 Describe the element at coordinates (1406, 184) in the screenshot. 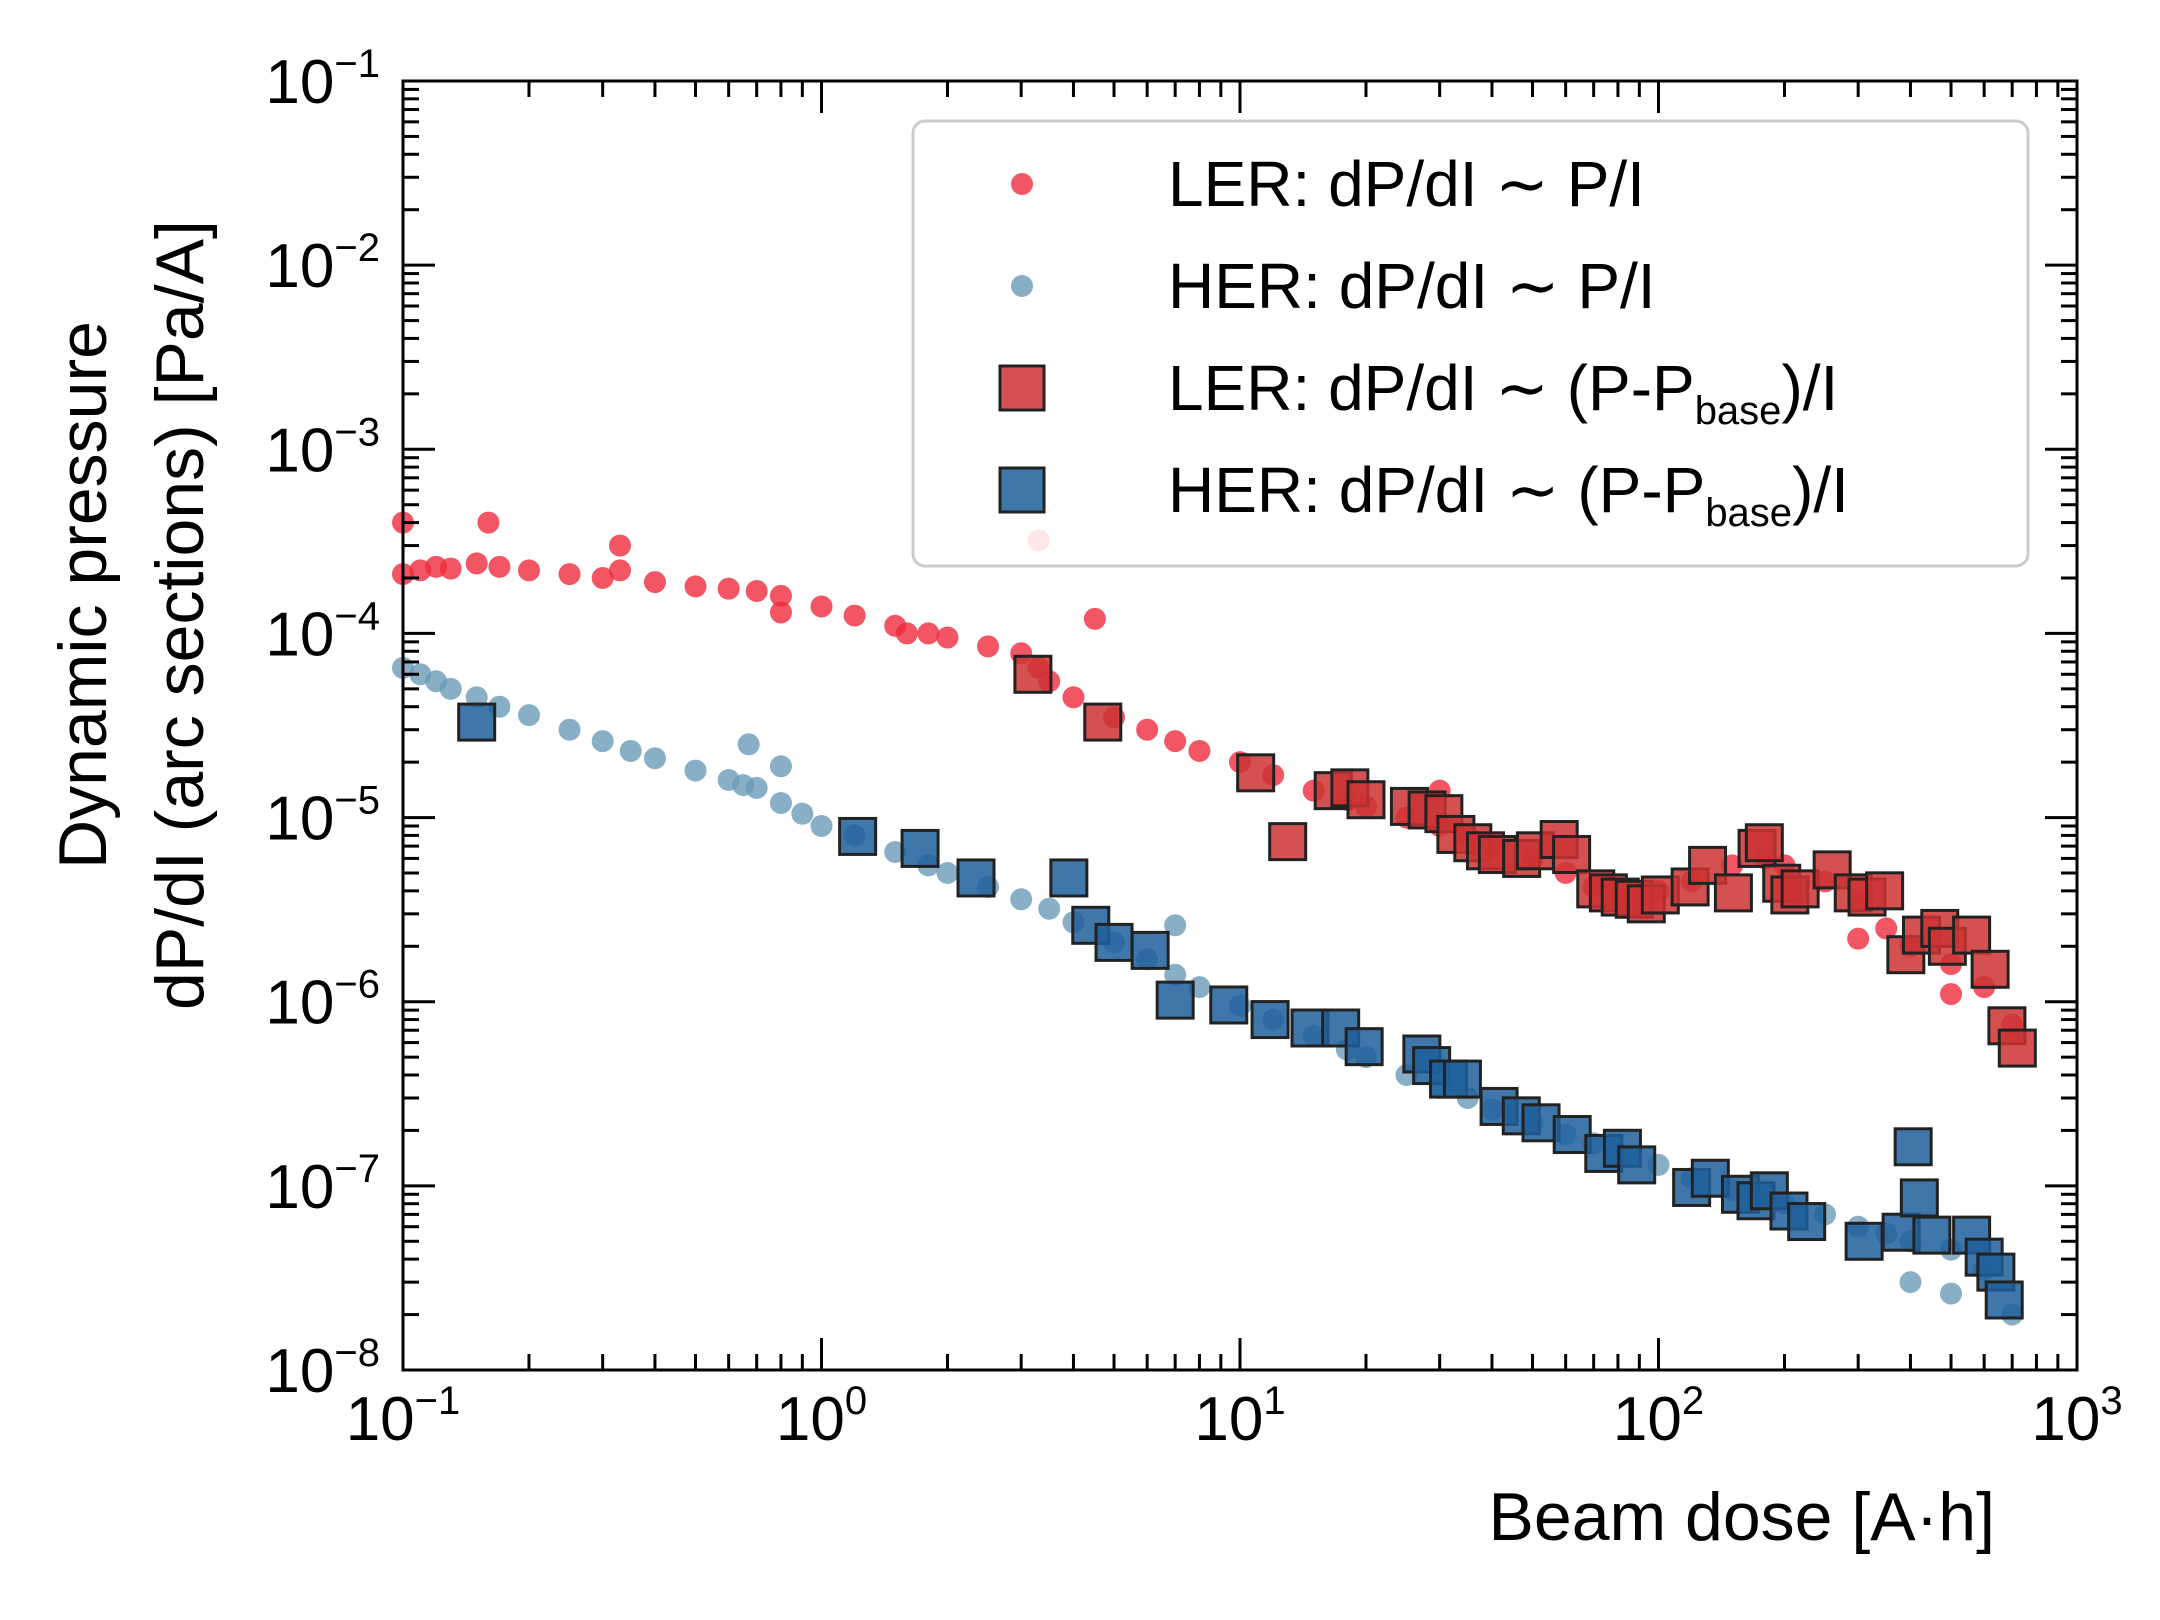

I see `legend-label: LER: dP/dI ∼ P/I` at that location.